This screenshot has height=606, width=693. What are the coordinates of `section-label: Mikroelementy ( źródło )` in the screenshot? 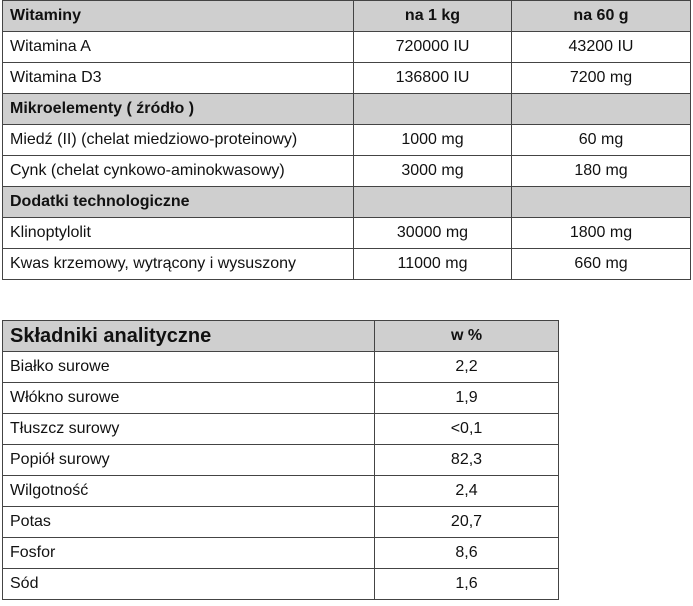 It's located at (178, 109).